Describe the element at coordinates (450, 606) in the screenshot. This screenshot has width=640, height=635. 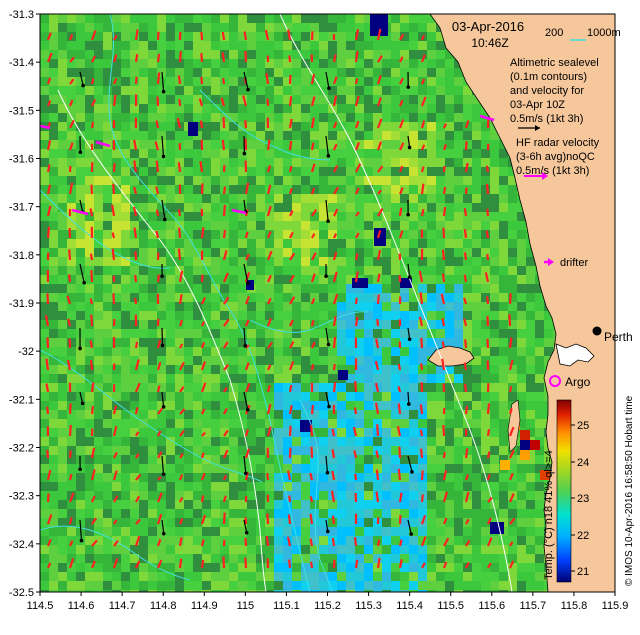
I see `x-tick-label: 115.5` at that location.